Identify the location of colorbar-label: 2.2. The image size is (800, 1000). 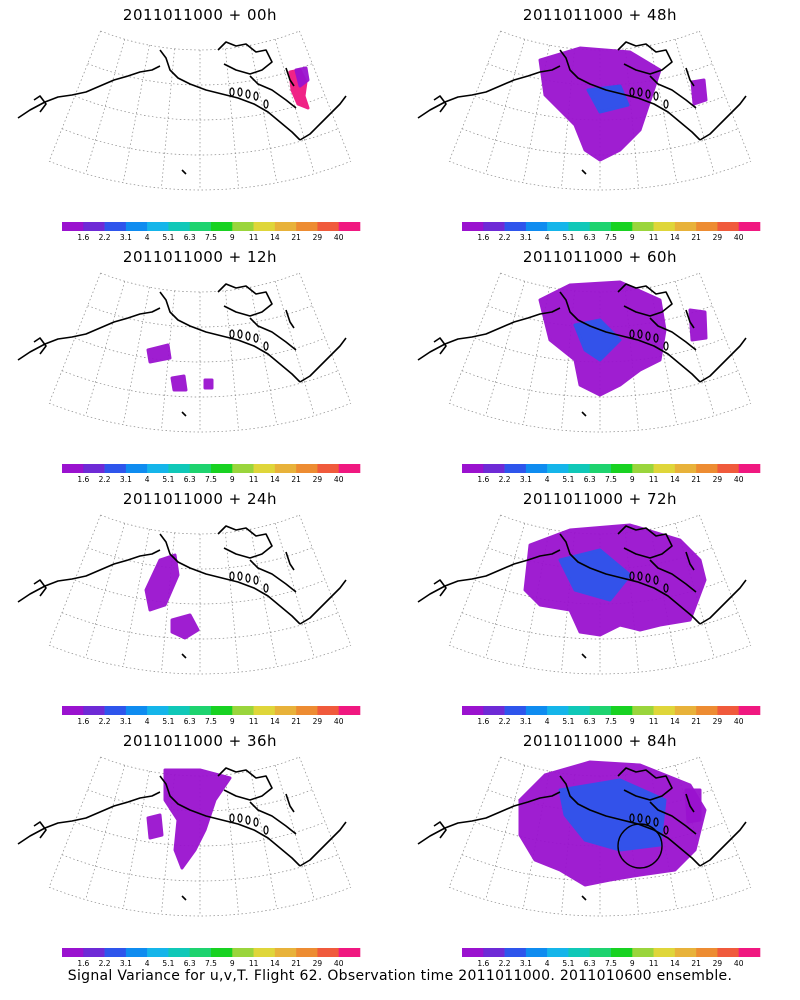
(505, 237).